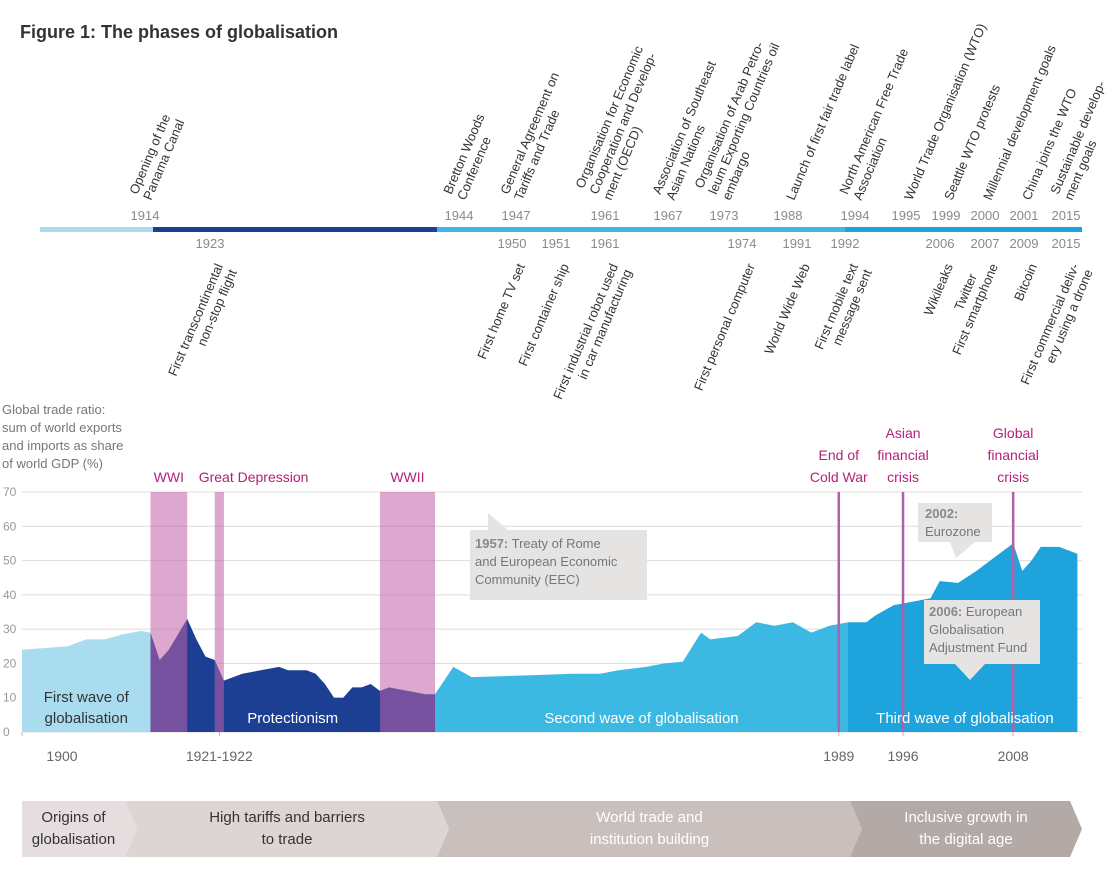  I want to click on y-tick-label: 20, so click(10, 663).